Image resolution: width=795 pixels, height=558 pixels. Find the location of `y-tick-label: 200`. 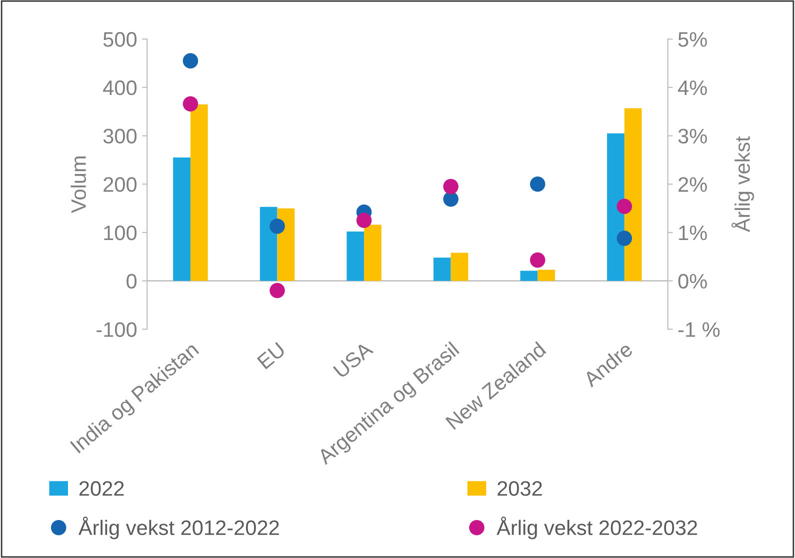

y-tick-label: 200 is located at coordinates (120, 184).